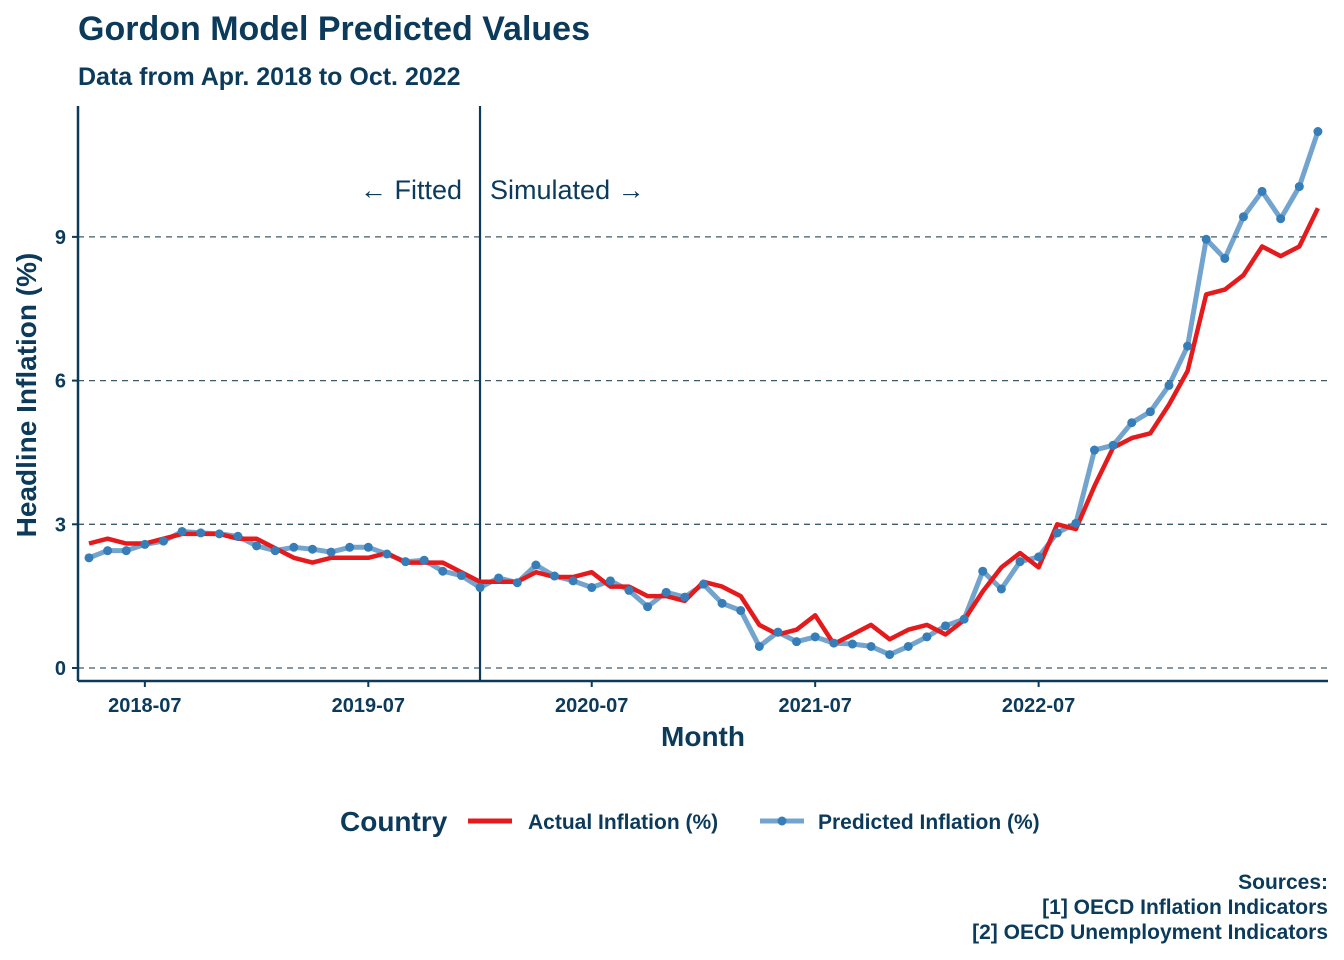  Describe the element at coordinates (623, 822) in the screenshot. I see `legend-label-actual: Actual Inflation (%)` at that location.